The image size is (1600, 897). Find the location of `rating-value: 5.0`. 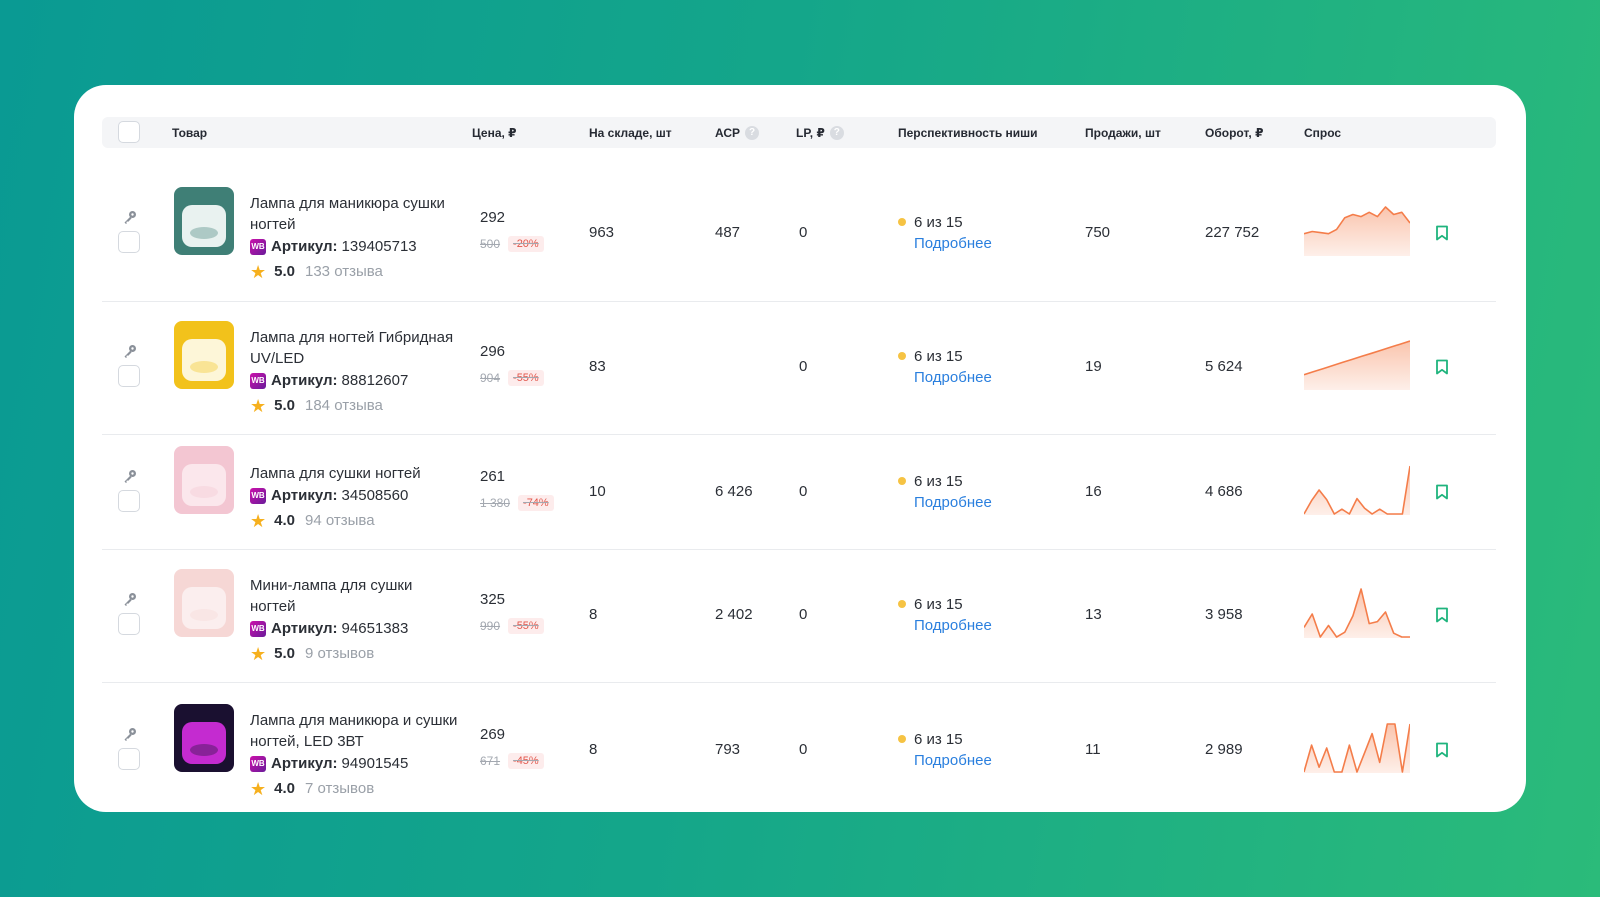

rating-value: 5.0 is located at coordinates (284, 653).